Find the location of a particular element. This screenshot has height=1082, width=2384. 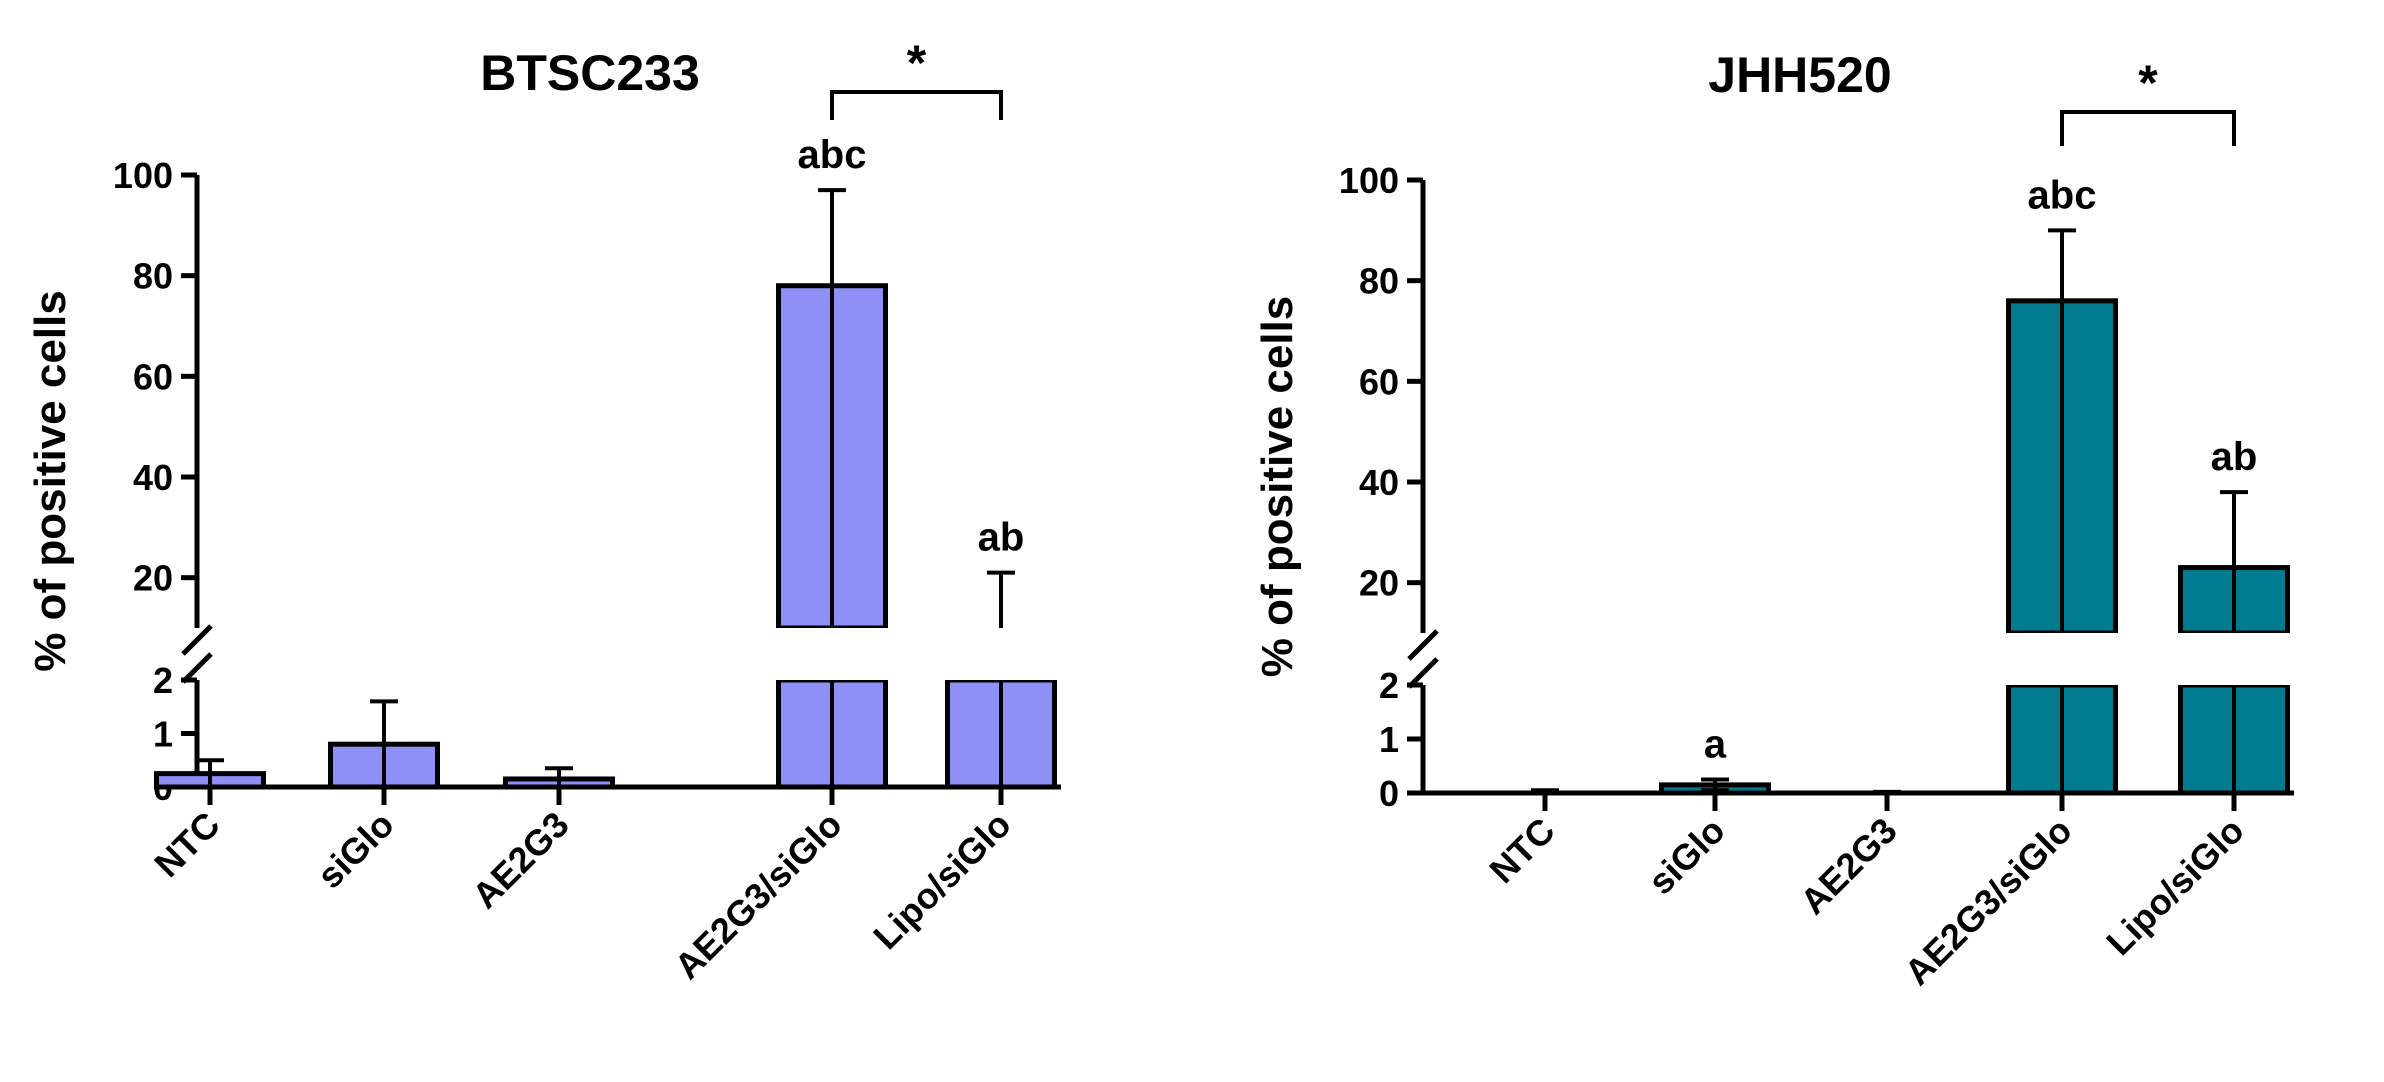

chart-title: JHH520 is located at coordinates (1799, 75).